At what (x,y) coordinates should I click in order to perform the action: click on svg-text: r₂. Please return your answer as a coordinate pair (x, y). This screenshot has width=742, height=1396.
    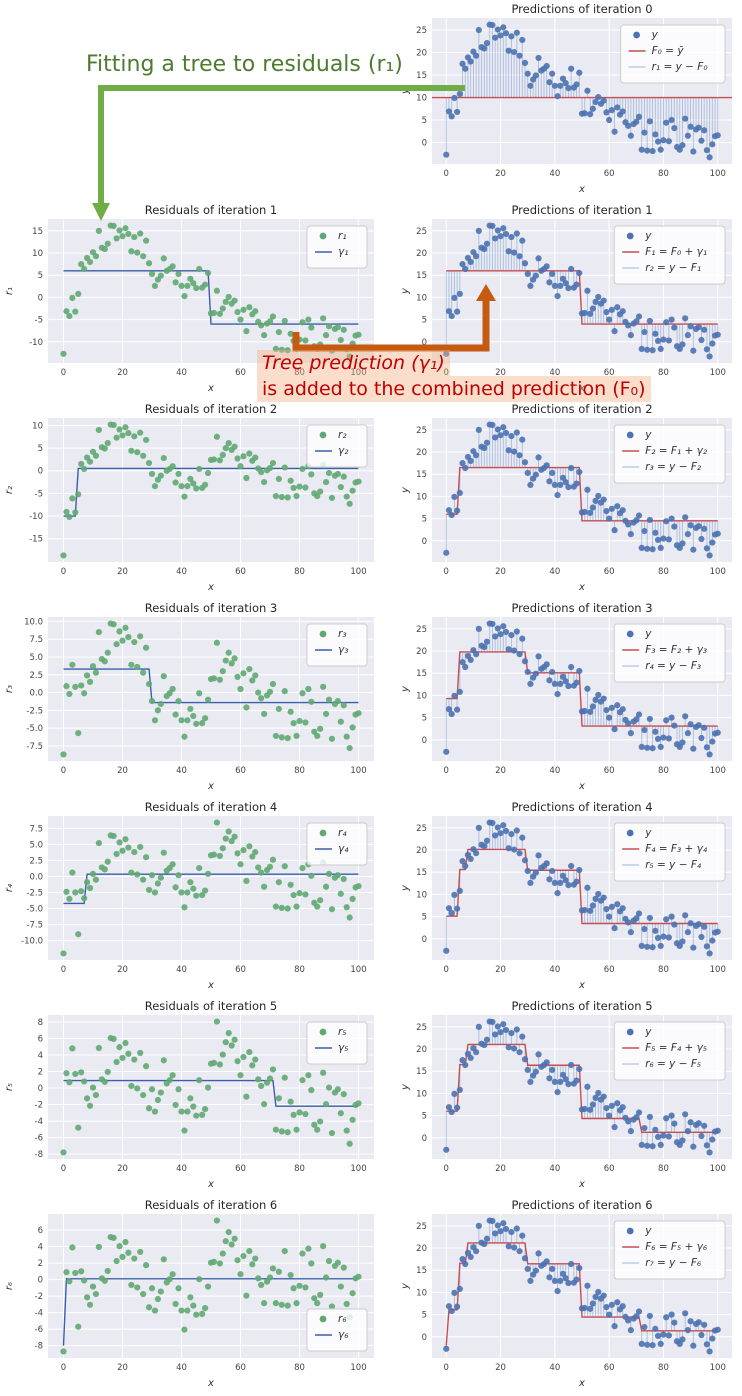
    Looking at the image, I should click on (342, 435).